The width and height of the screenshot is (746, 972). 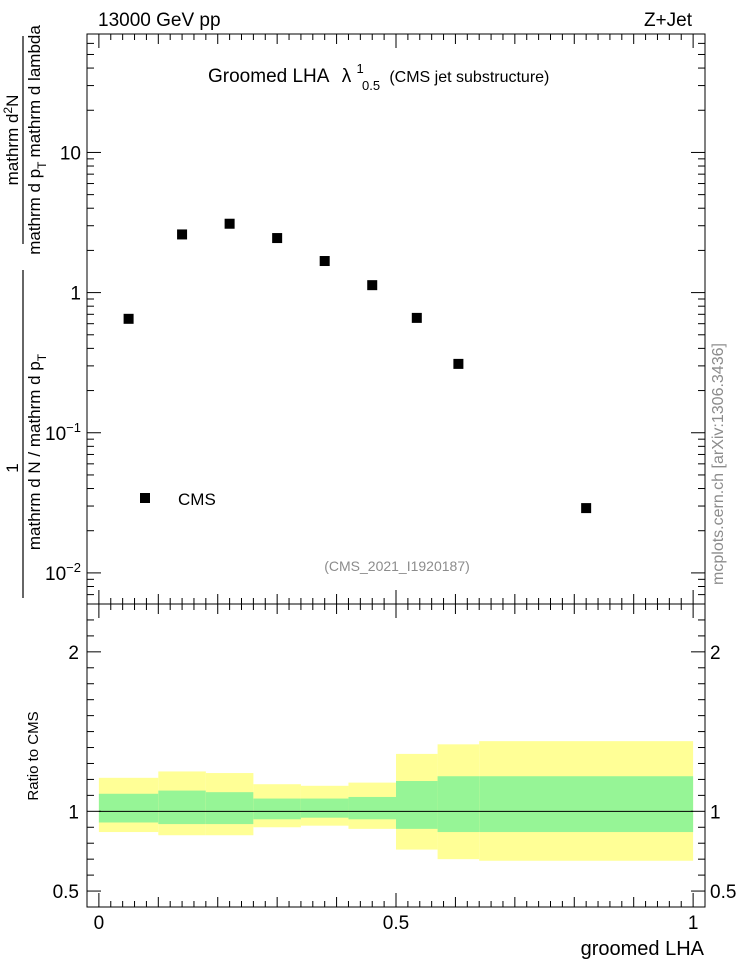 What do you see at coordinates (269, 76) in the screenshot?
I see `chart-title-text: Groomed LHA` at bounding box center [269, 76].